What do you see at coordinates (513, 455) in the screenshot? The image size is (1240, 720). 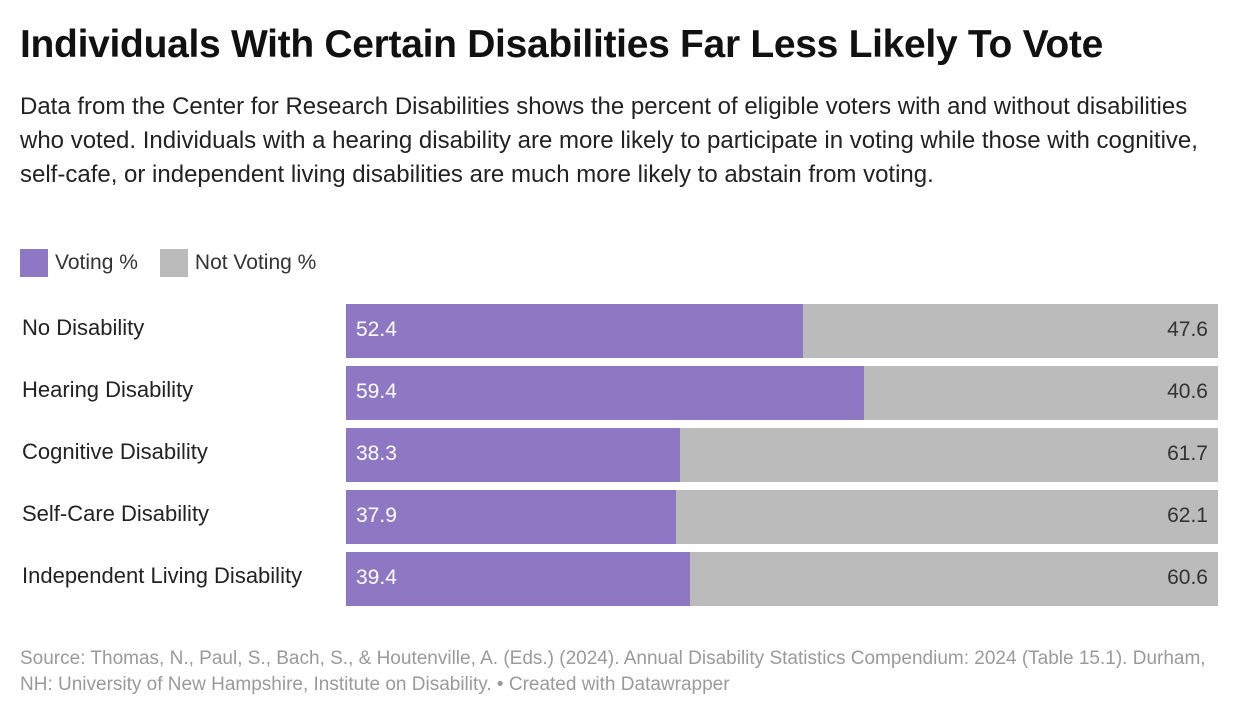 I see `bar-segment-voting: 38.3` at bounding box center [513, 455].